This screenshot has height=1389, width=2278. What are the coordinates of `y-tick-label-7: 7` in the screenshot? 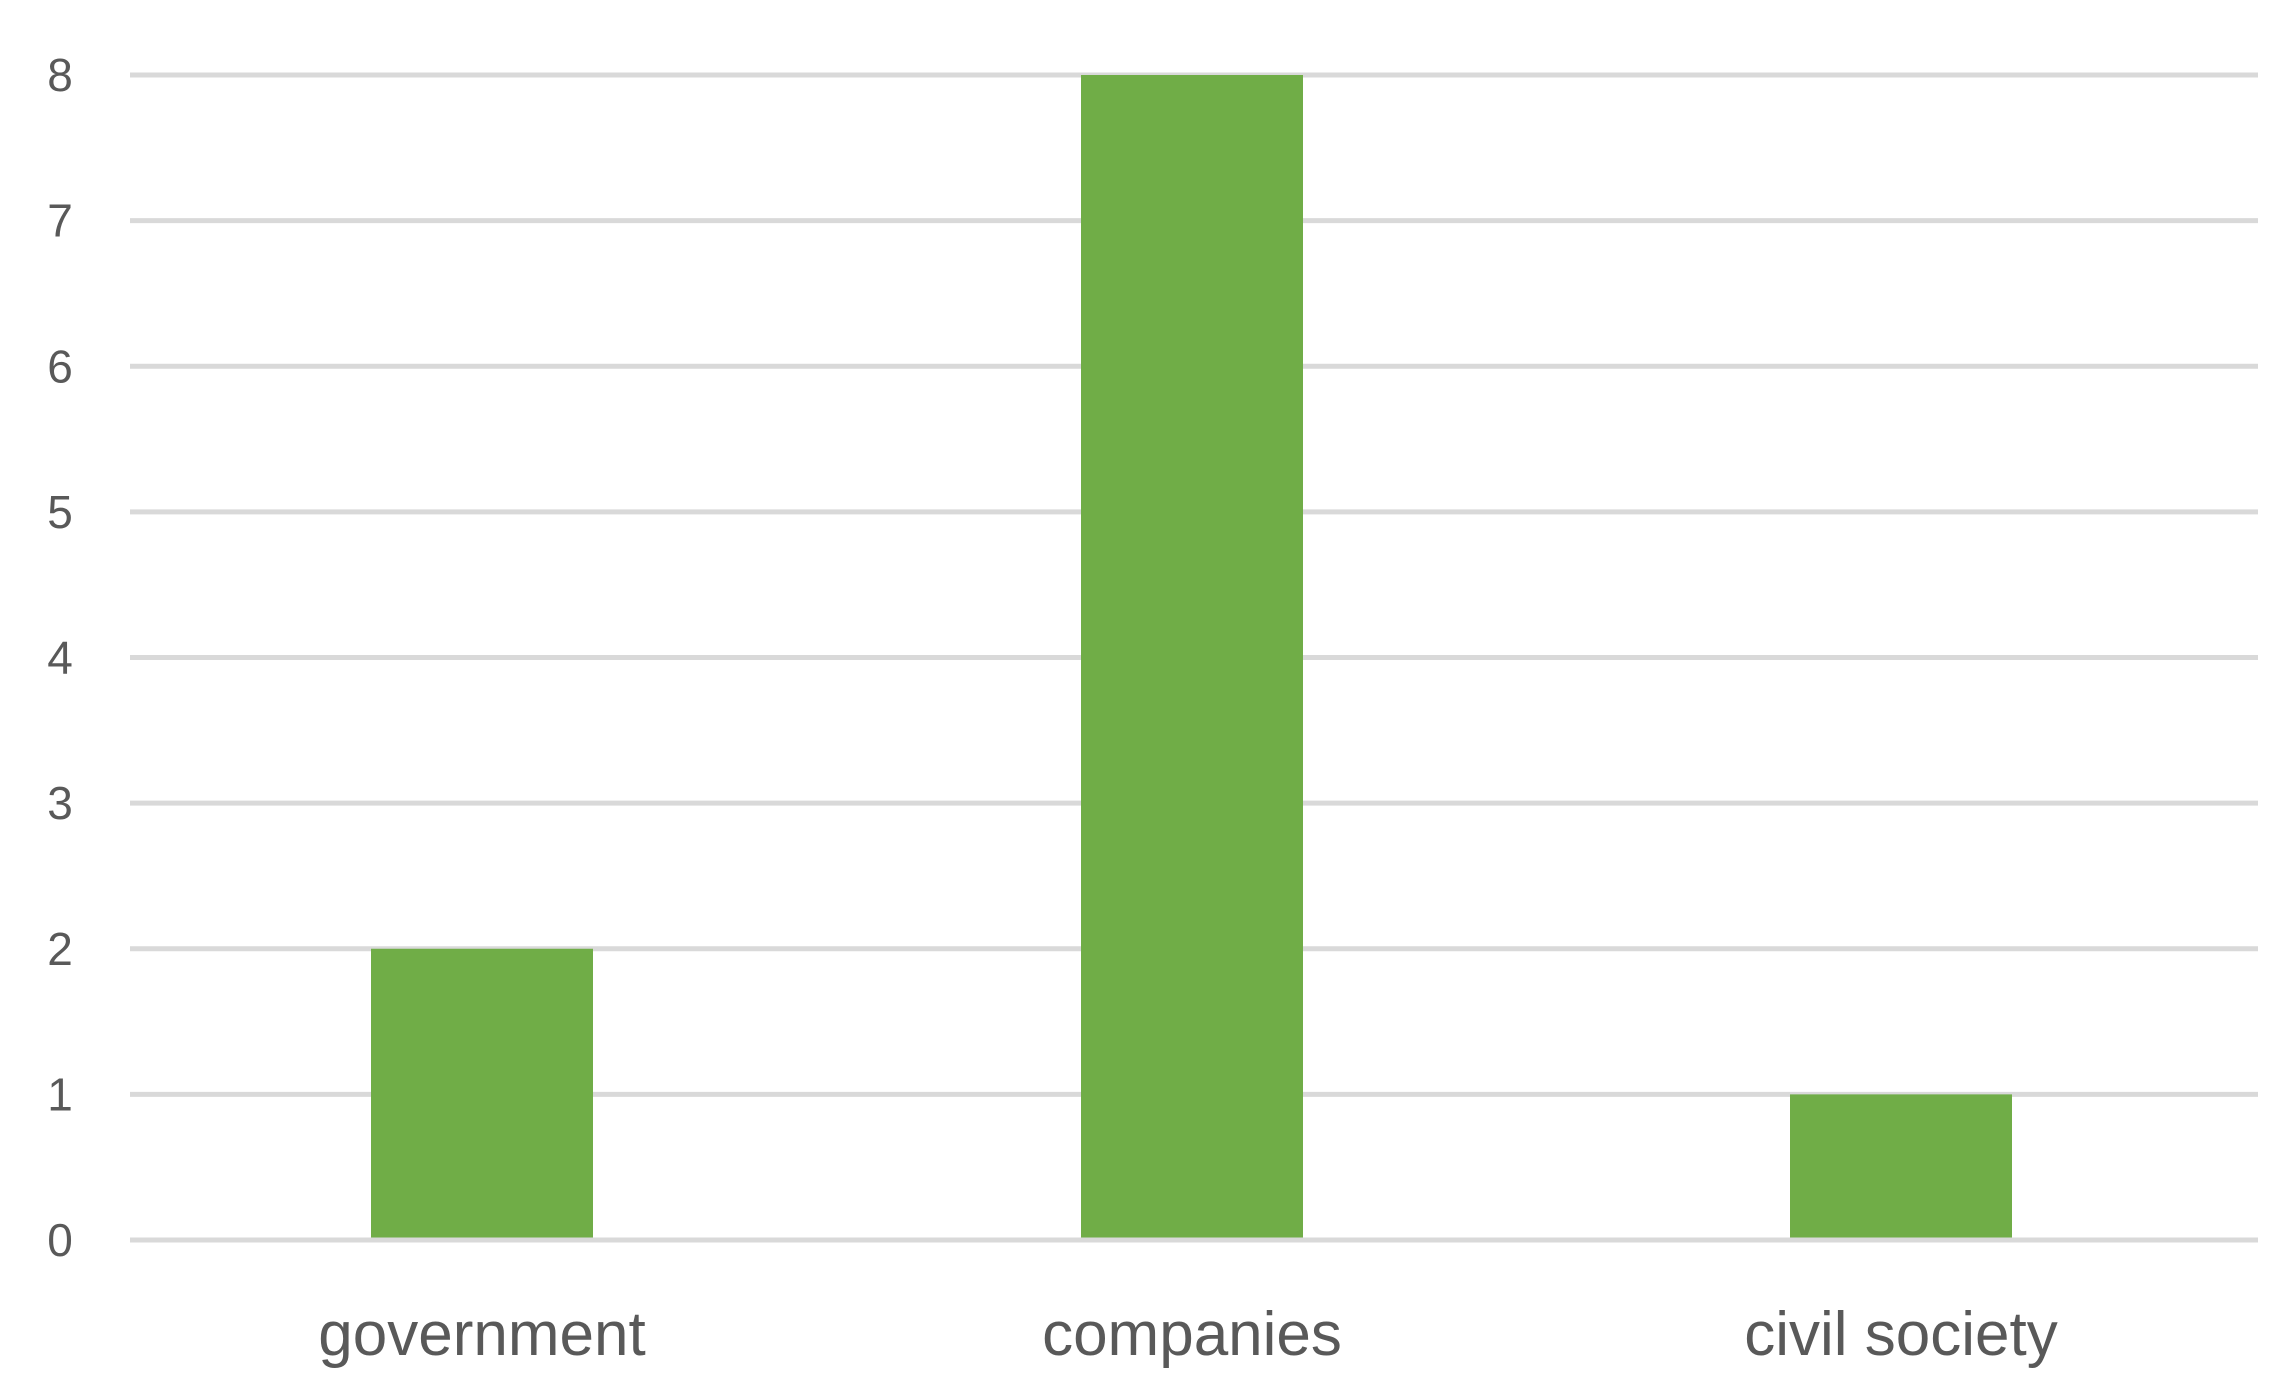 It's located at (60, 221).